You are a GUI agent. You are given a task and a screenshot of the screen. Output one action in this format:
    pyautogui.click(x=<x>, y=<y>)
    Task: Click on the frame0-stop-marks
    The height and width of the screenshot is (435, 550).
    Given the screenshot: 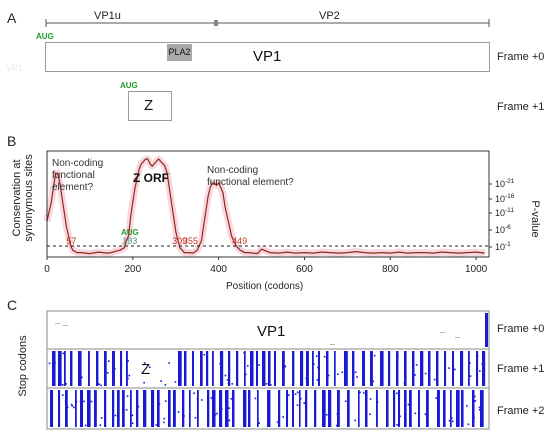 What is the action you would take?
    pyautogui.click(x=271, y=330)
    